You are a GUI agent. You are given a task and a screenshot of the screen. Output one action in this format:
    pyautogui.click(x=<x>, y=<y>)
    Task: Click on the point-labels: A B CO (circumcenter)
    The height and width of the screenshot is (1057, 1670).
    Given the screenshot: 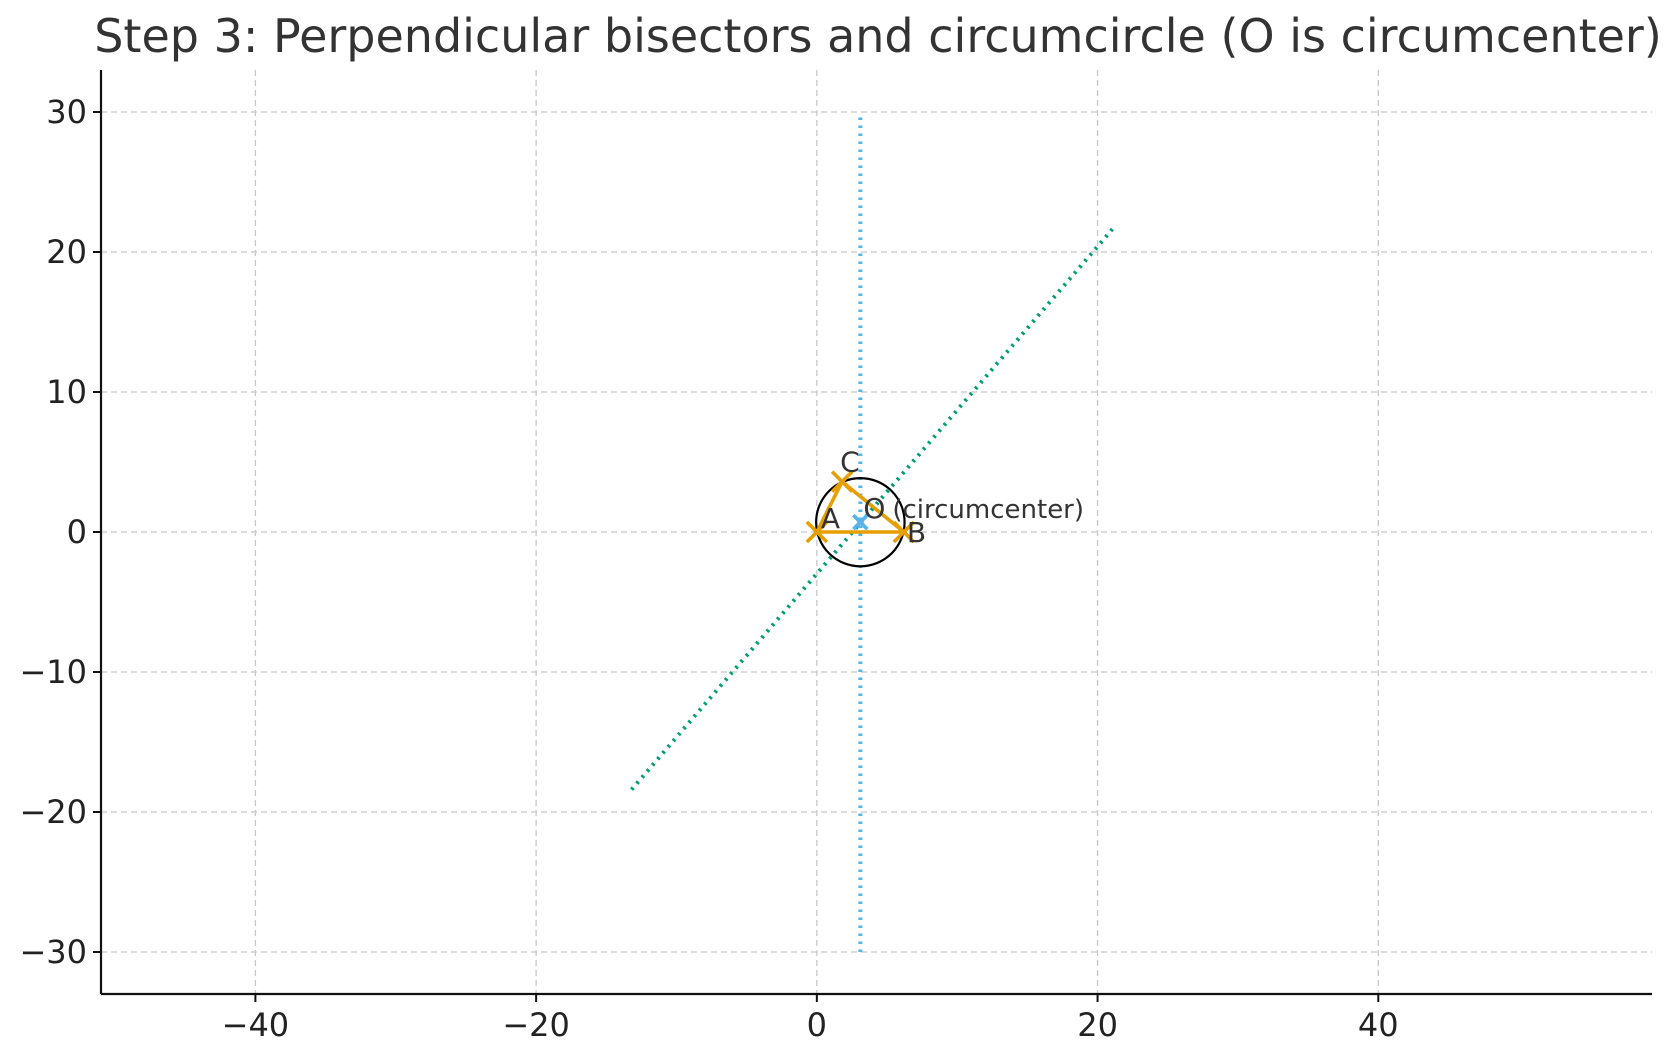 What is the action you would take?
    pyautogui.click(x=952, y=497)
    